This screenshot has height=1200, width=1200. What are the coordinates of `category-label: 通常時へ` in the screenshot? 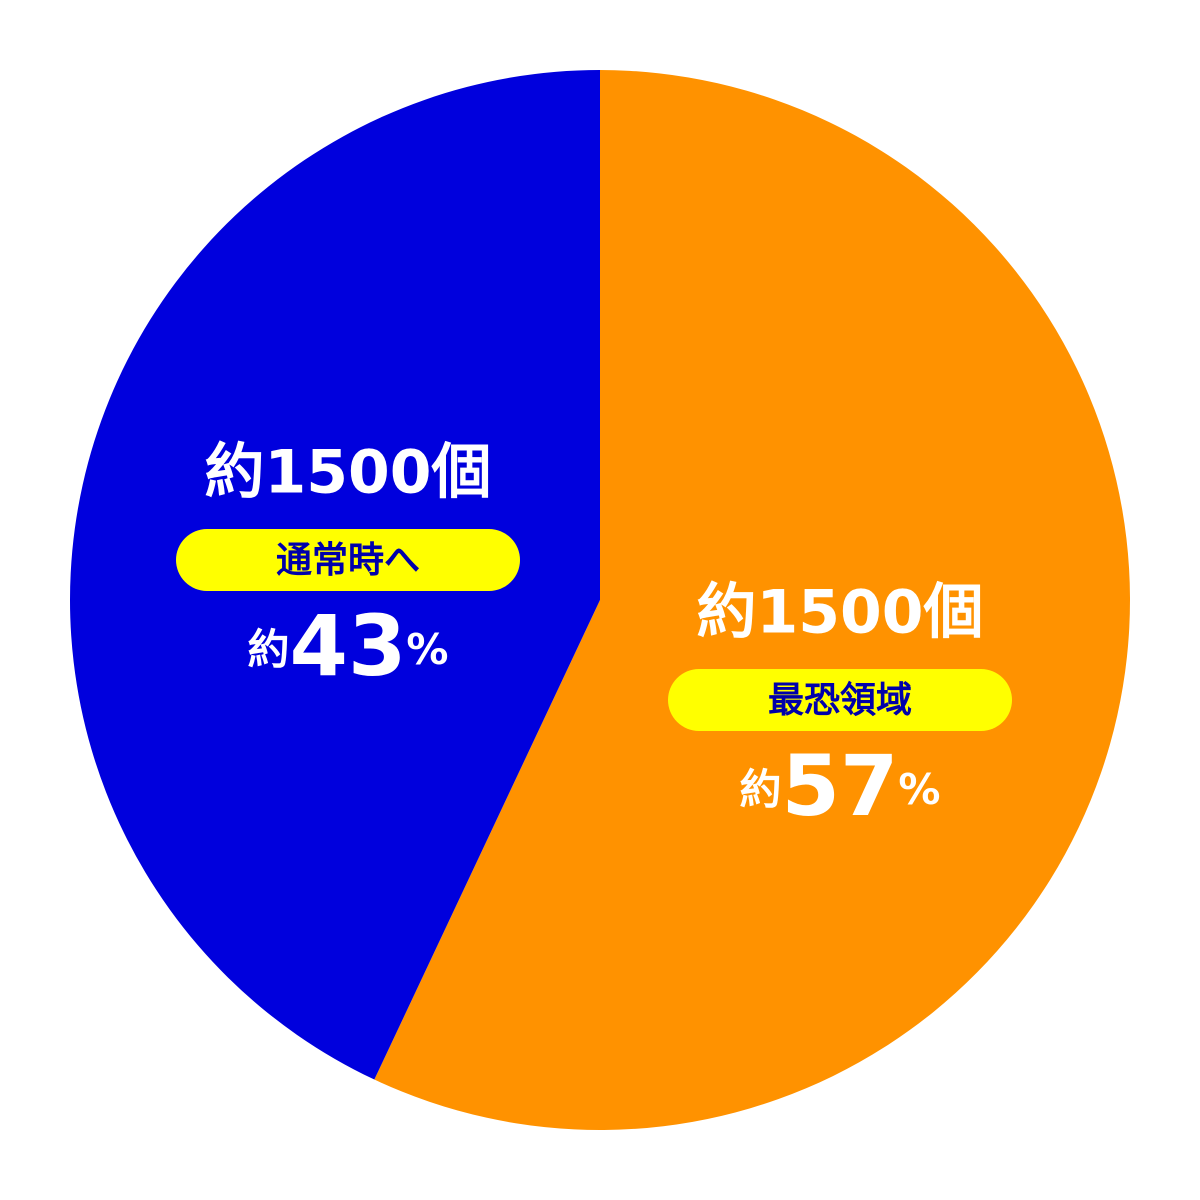 It's located at (348, 560).